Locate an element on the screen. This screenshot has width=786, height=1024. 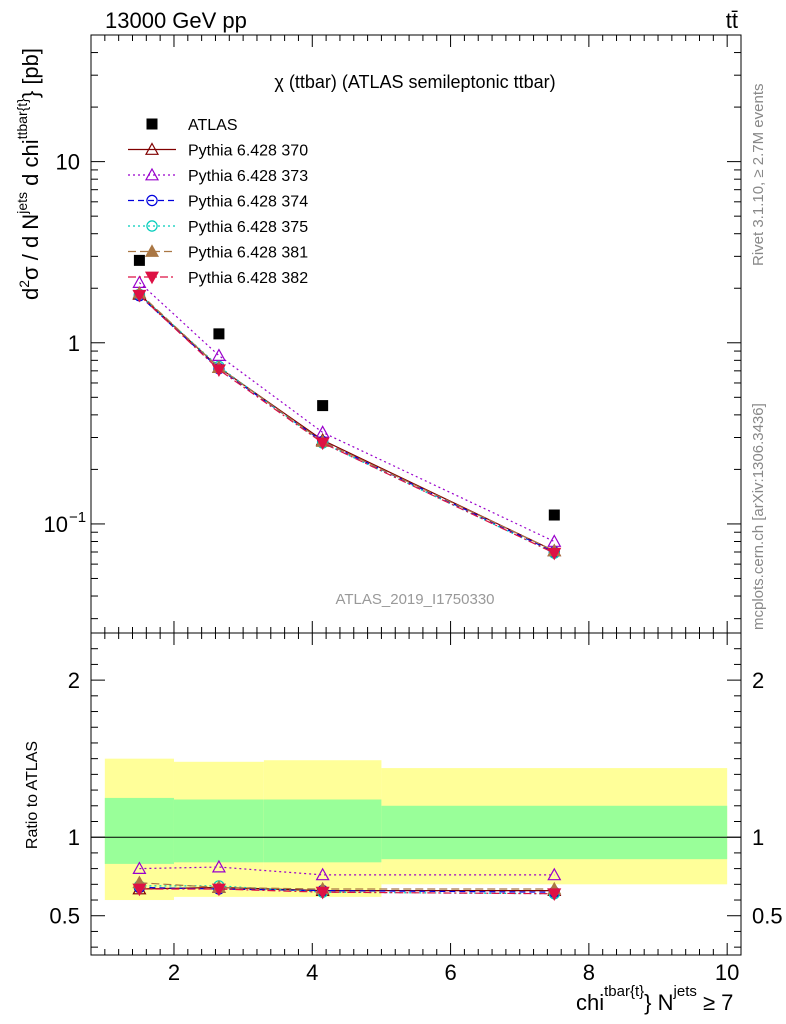
legend-label: Pythia 6.428 381 is located at coordinates (248, 253).